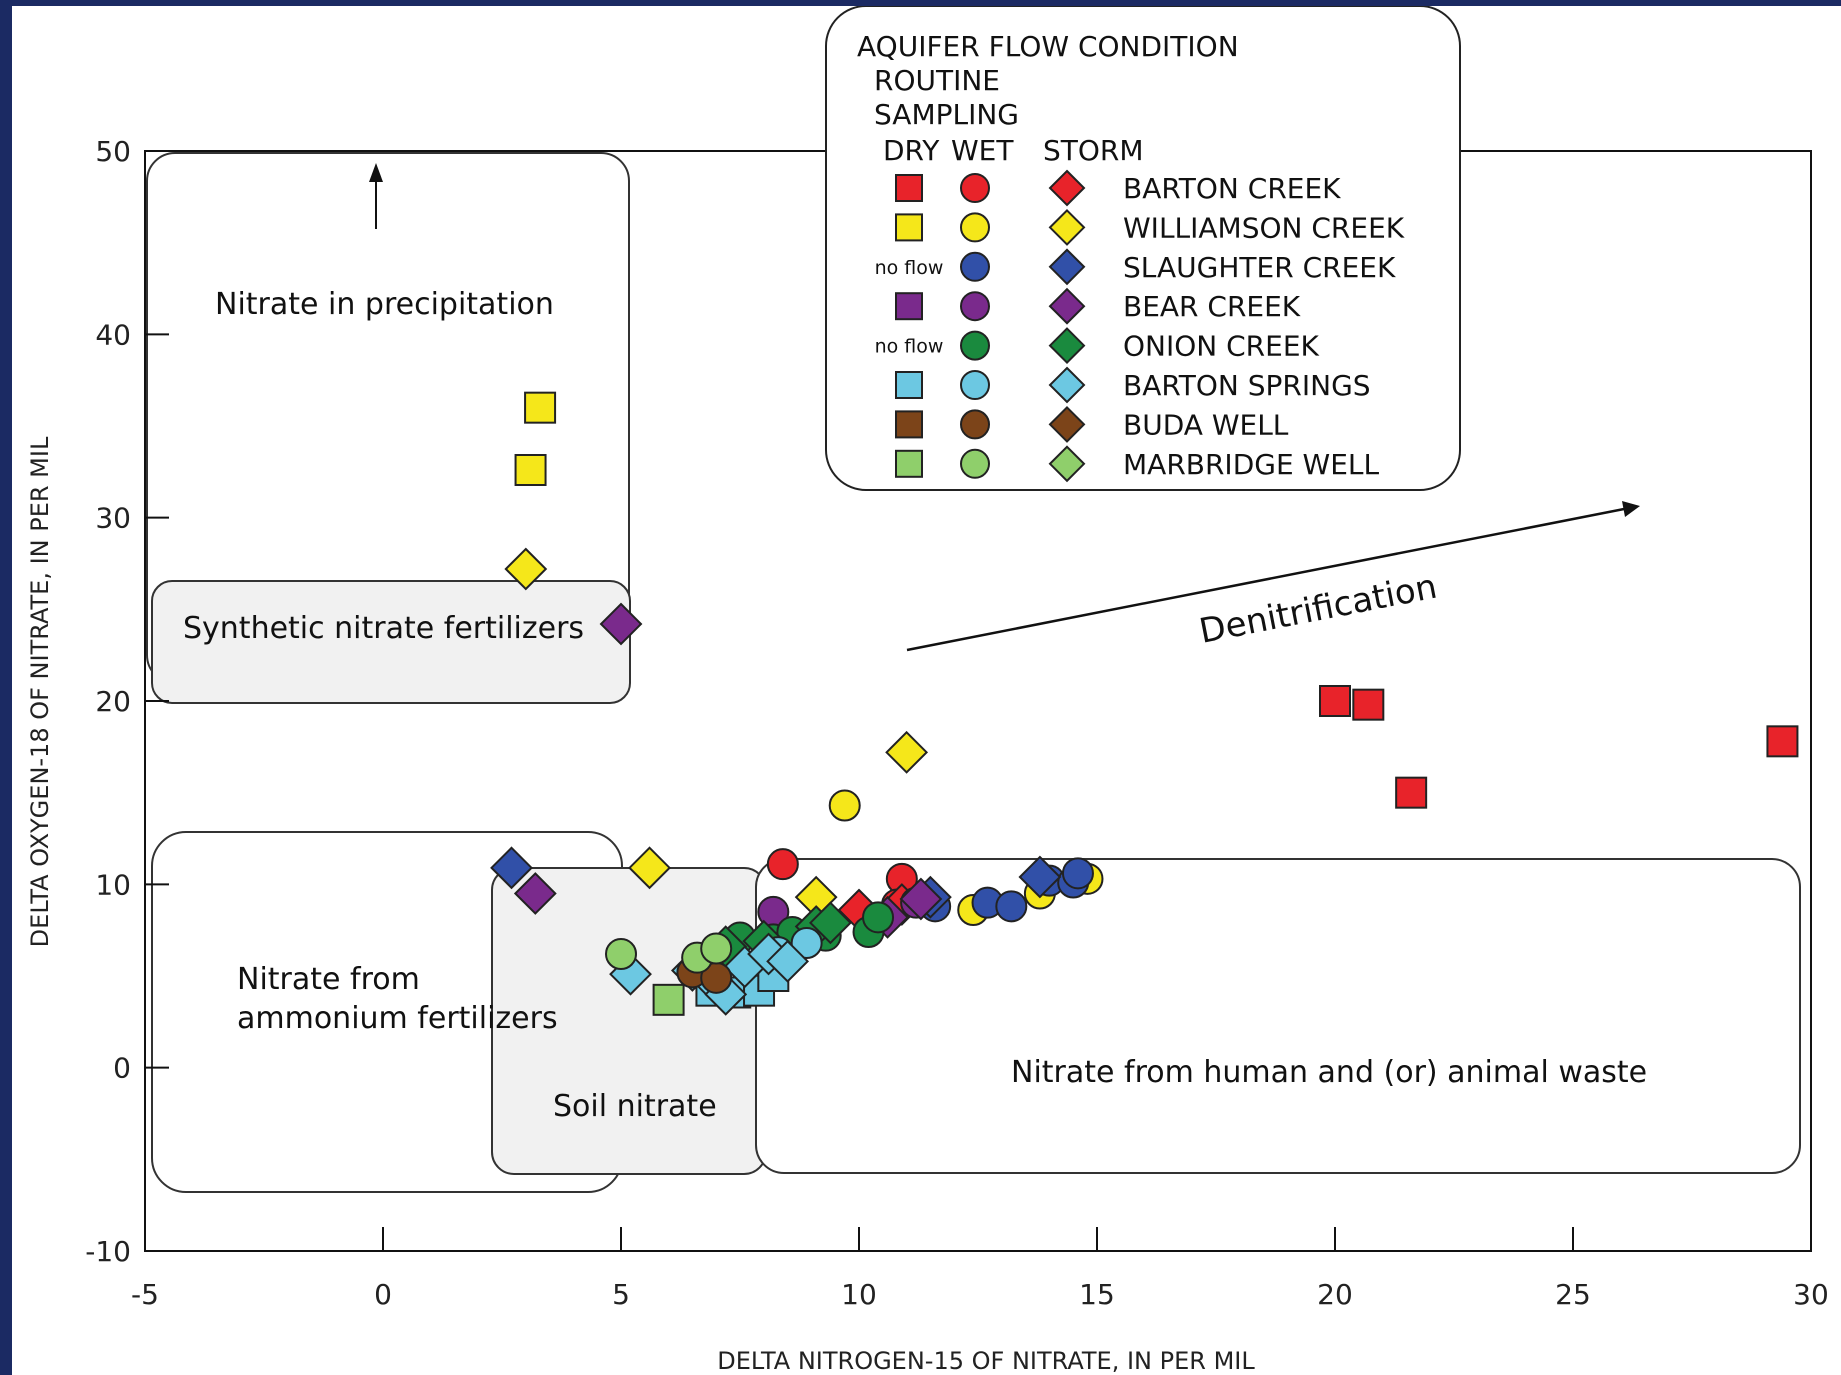 This screenshot has height=1375, width=1841. Describe the element at coordinates (980, 1269) in the screenshot. I see `x-axis: -5 0 5 10 15 20 25 30` at that location.